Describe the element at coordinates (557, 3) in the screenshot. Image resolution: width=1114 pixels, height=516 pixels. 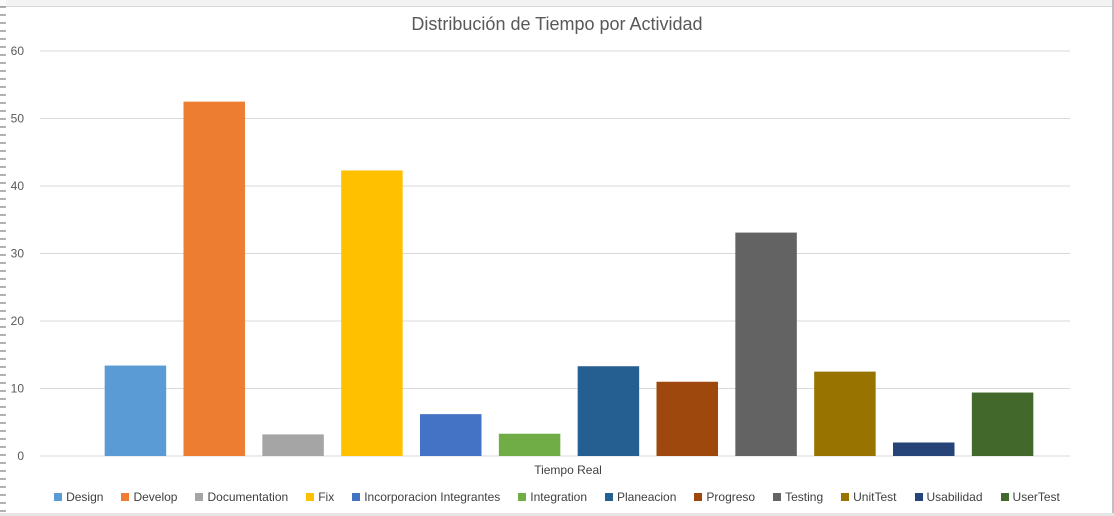
I see `sheet-top-edge` at that location.